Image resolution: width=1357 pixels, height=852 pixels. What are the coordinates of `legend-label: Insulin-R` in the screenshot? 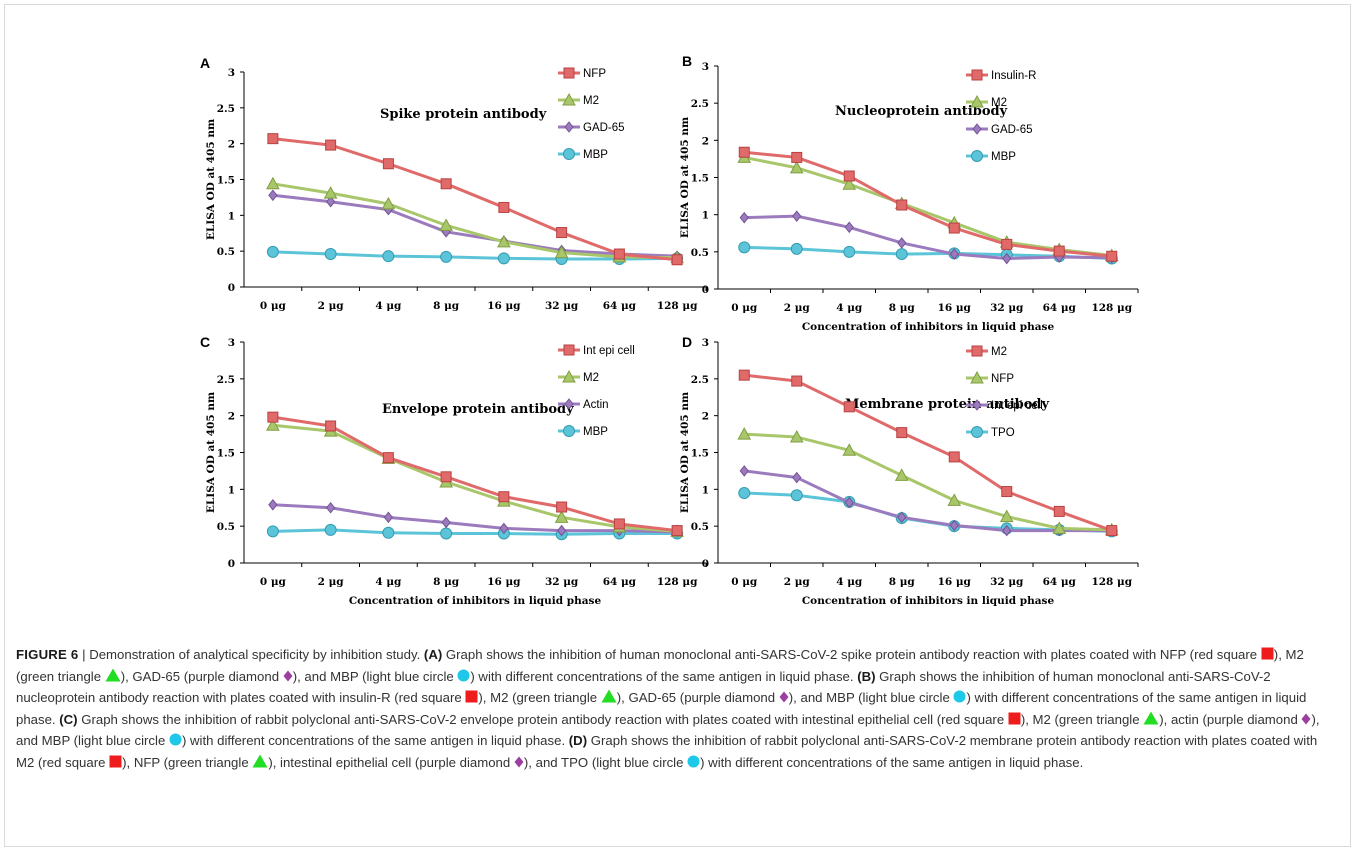 It's located at (1013, 76).